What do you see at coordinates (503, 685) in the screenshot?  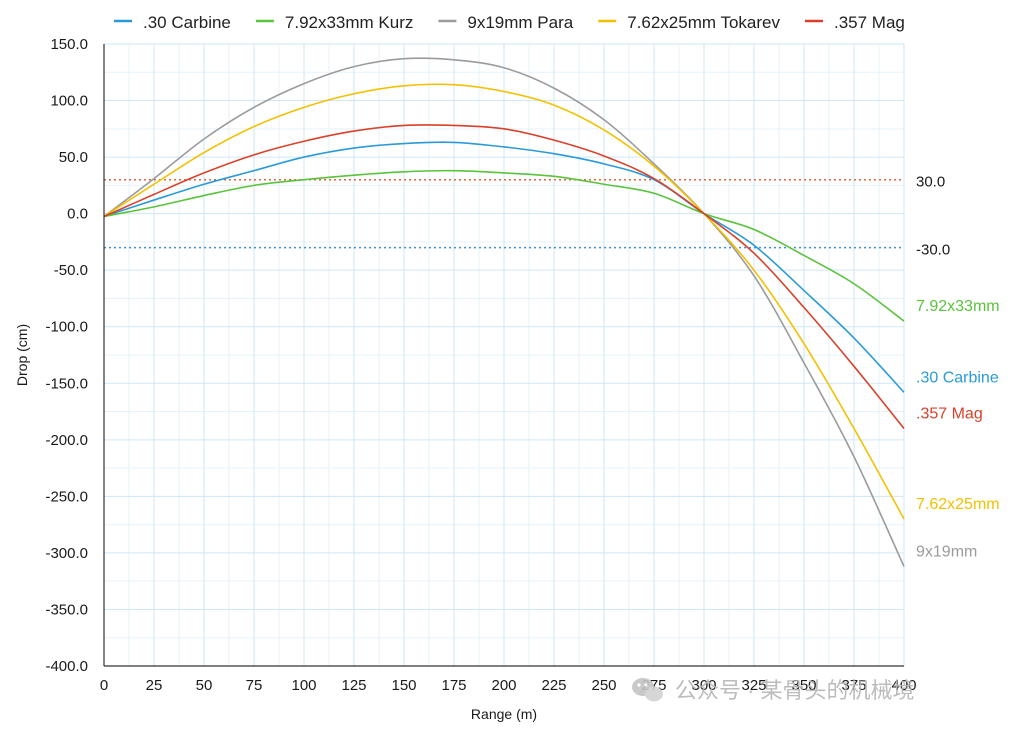 I see `x-tick-label: 200` at bounding box center [503, 685].